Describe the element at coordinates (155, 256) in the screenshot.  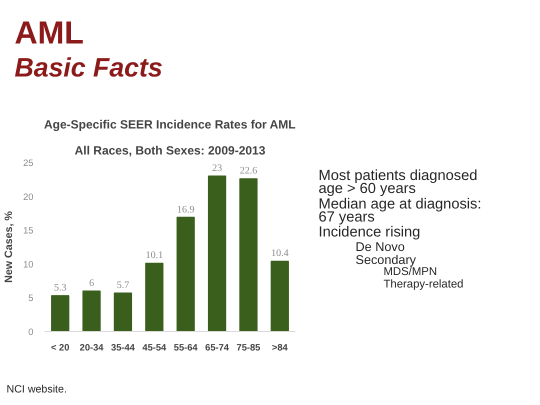
I see `data-label: 10.1` at that location.